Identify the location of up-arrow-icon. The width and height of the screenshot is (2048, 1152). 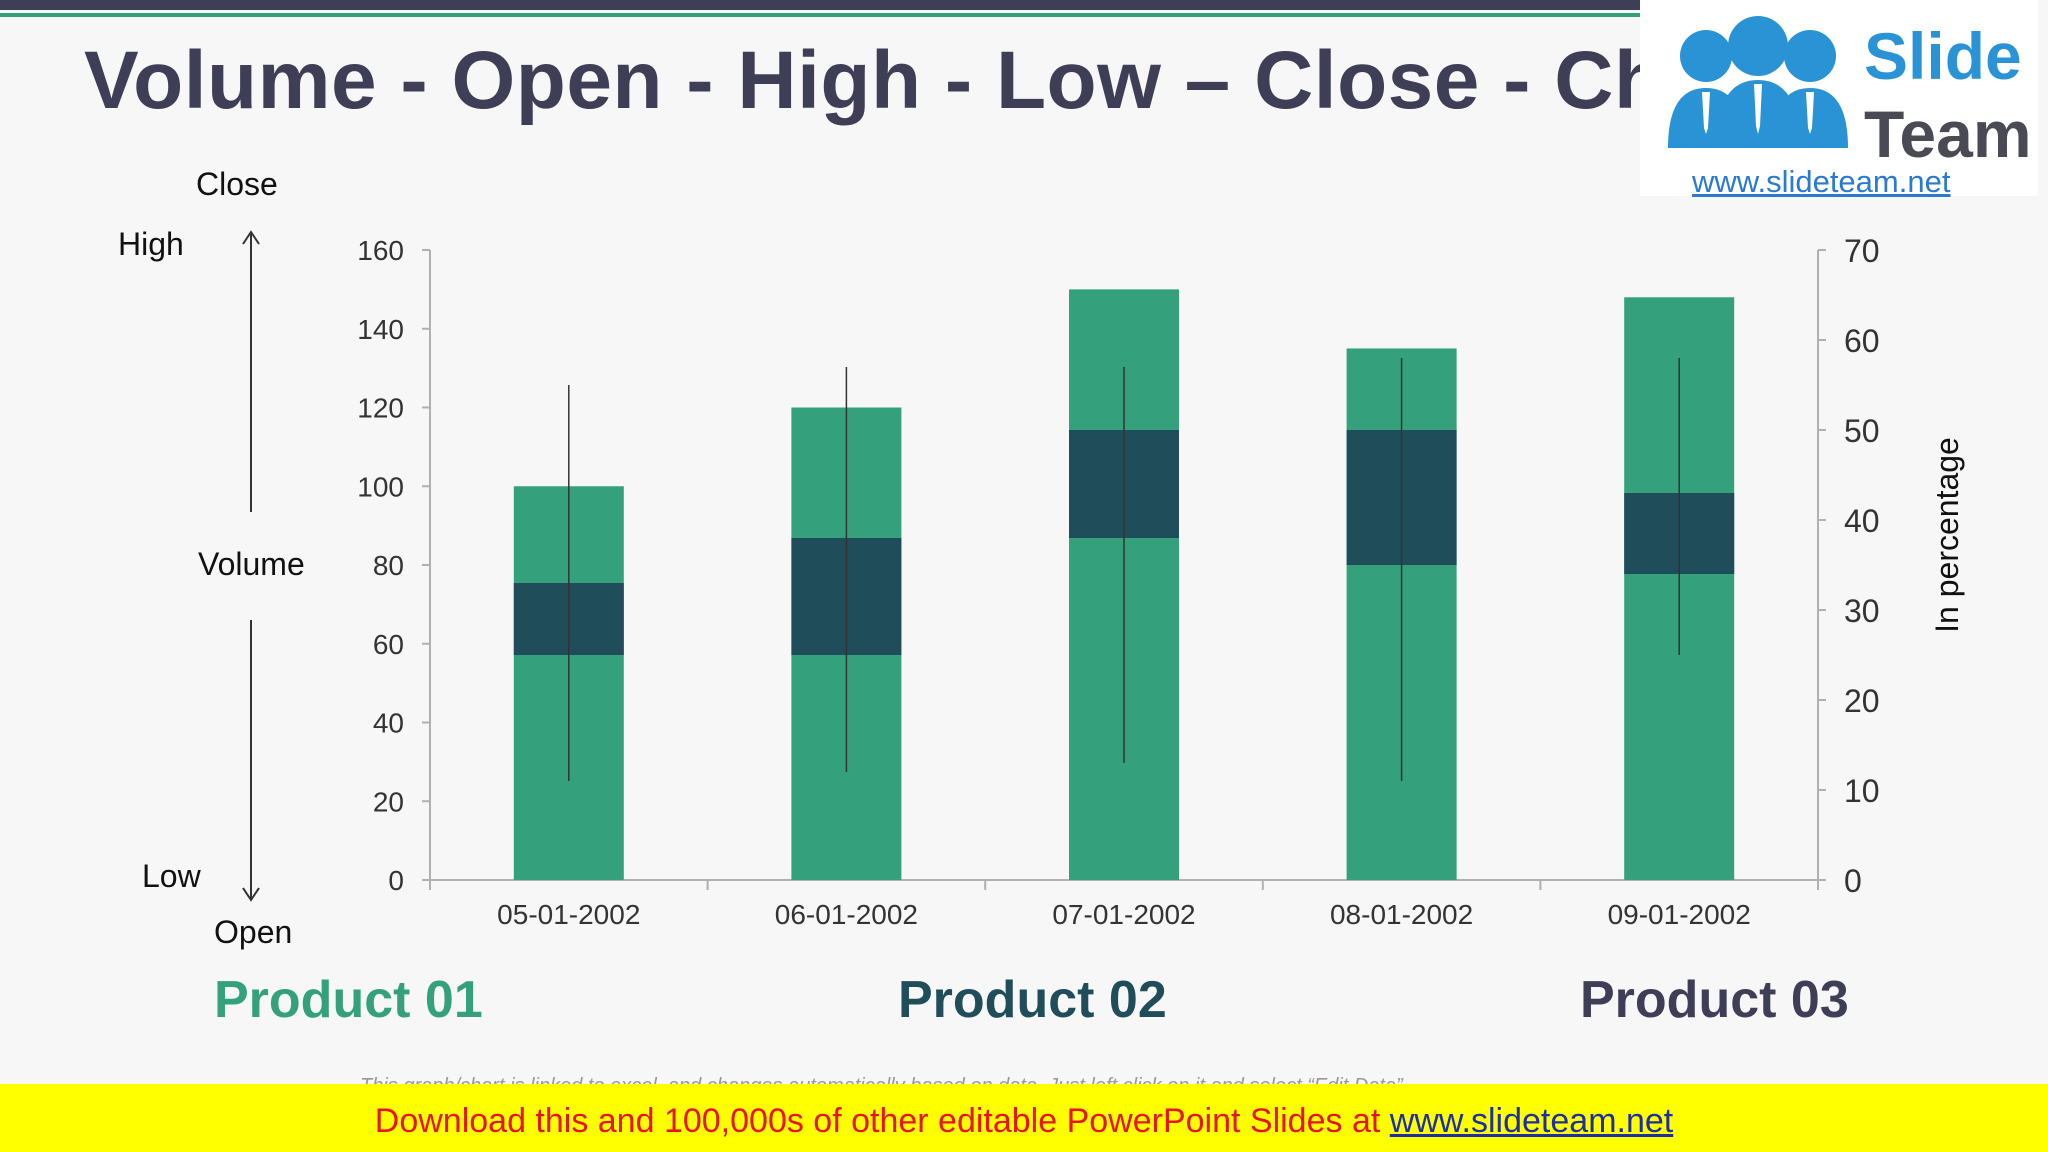
(251, 371).